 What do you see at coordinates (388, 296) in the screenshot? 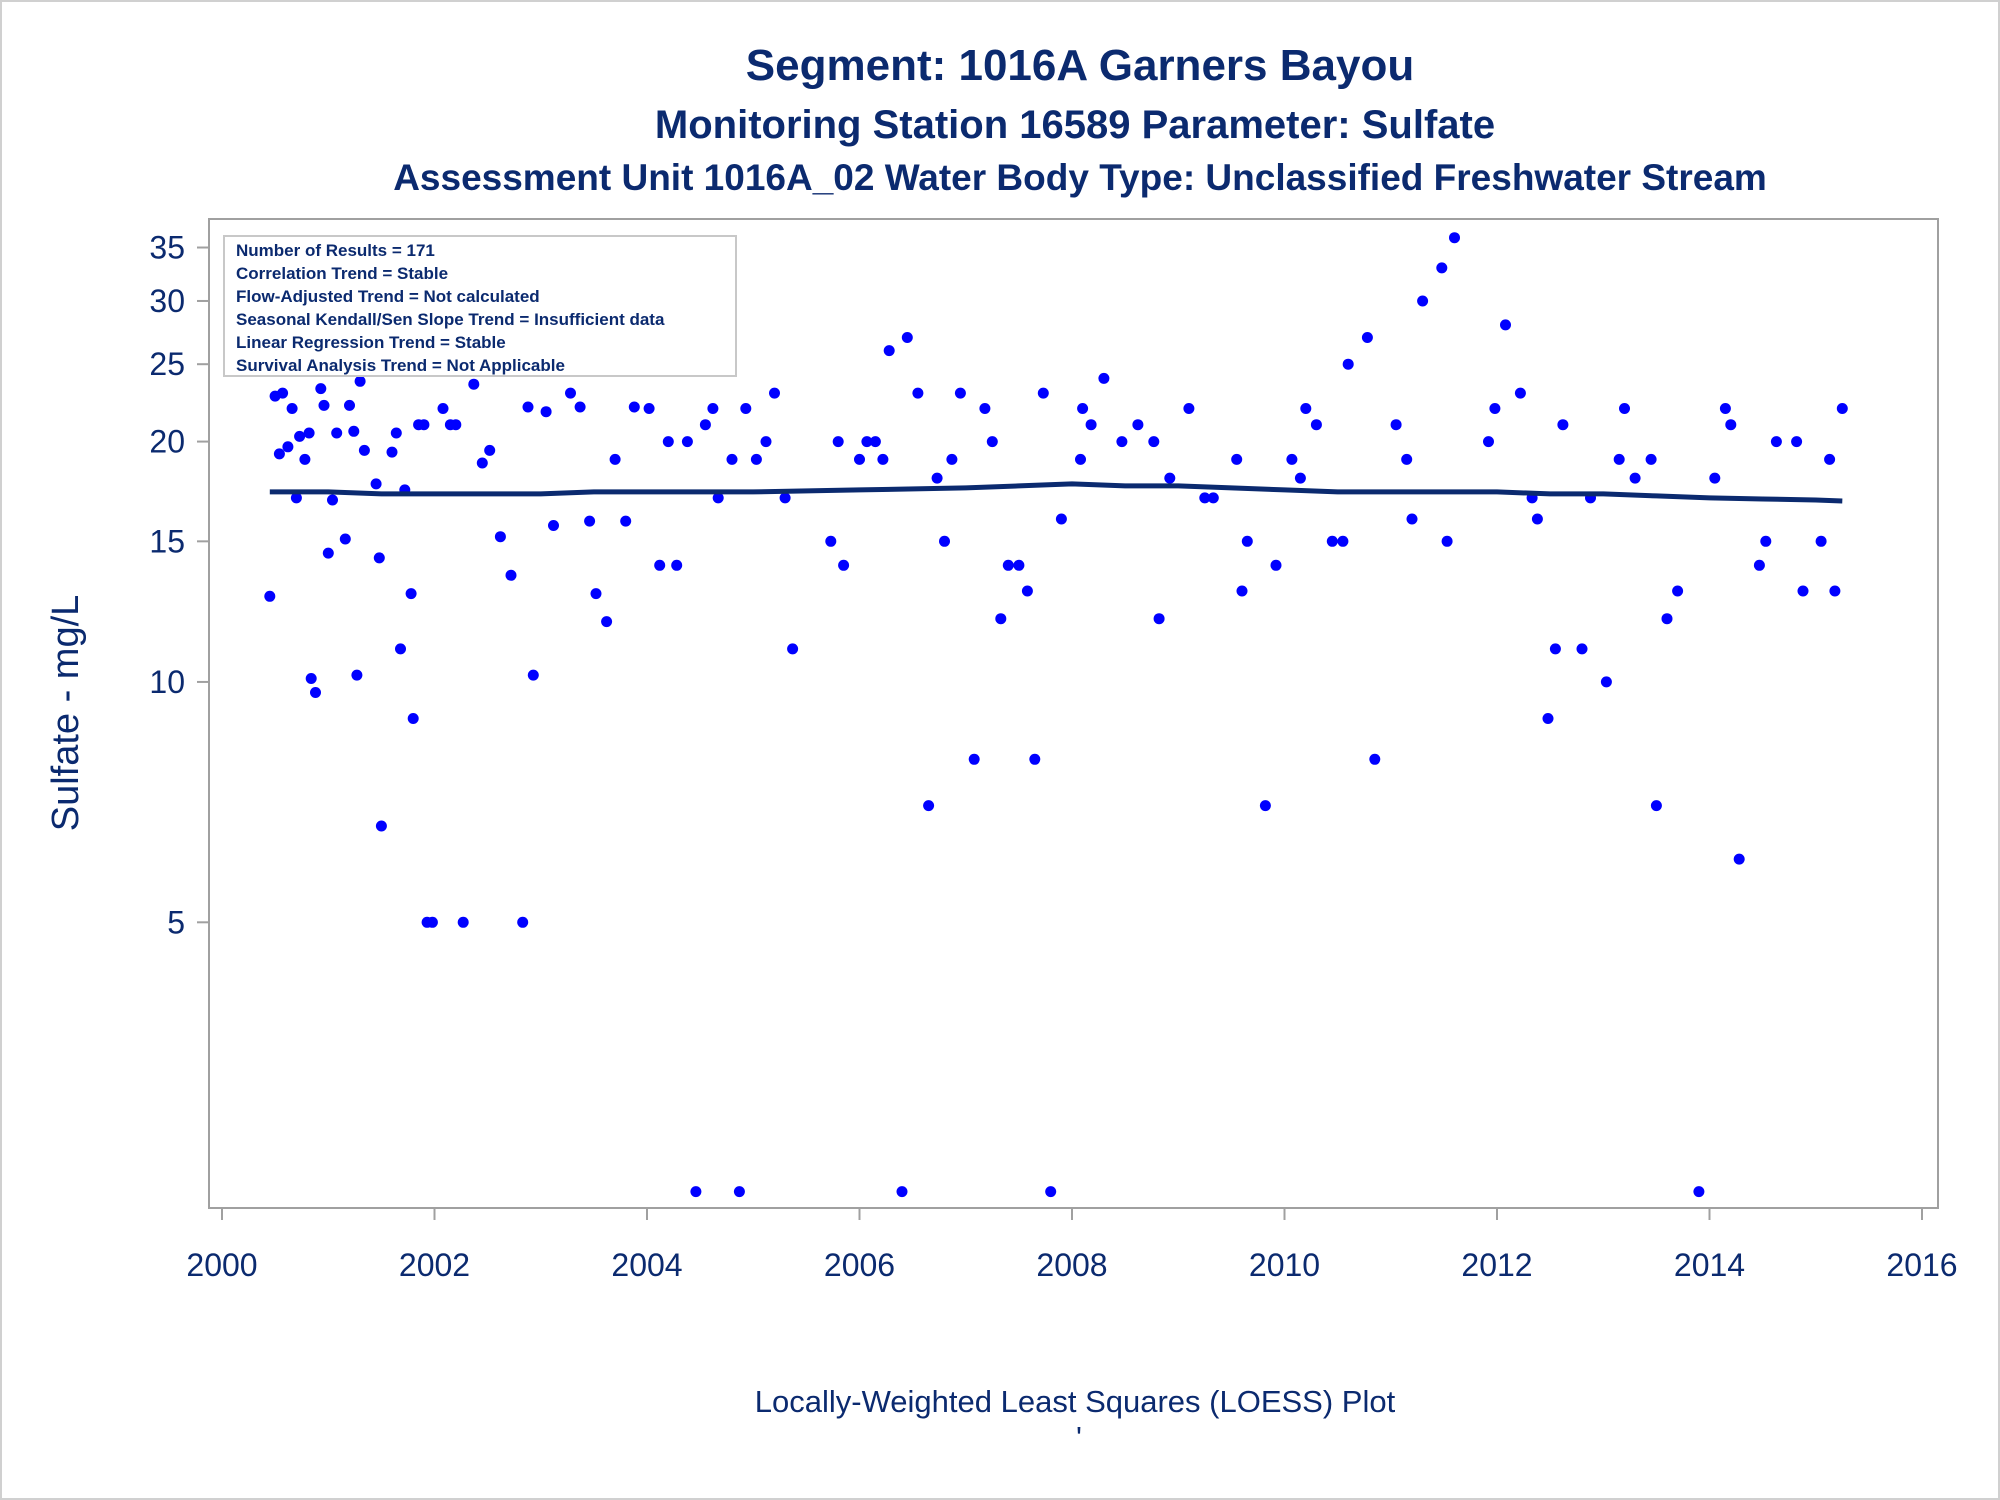
I see `stats-line-flow-adjusted: Flow-Adjusted Trend = Not calculated` at bounding box center [388, 296].